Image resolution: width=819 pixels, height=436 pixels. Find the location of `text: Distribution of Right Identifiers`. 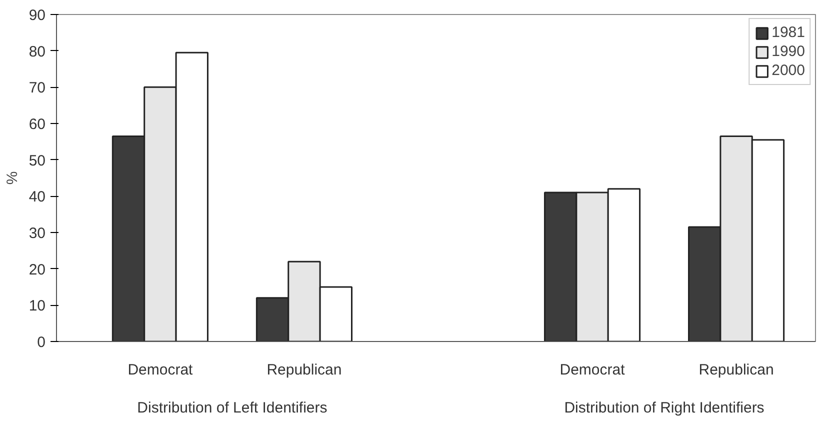

text: Distribution of Right Identifiers is located at coordinates (664, 408).